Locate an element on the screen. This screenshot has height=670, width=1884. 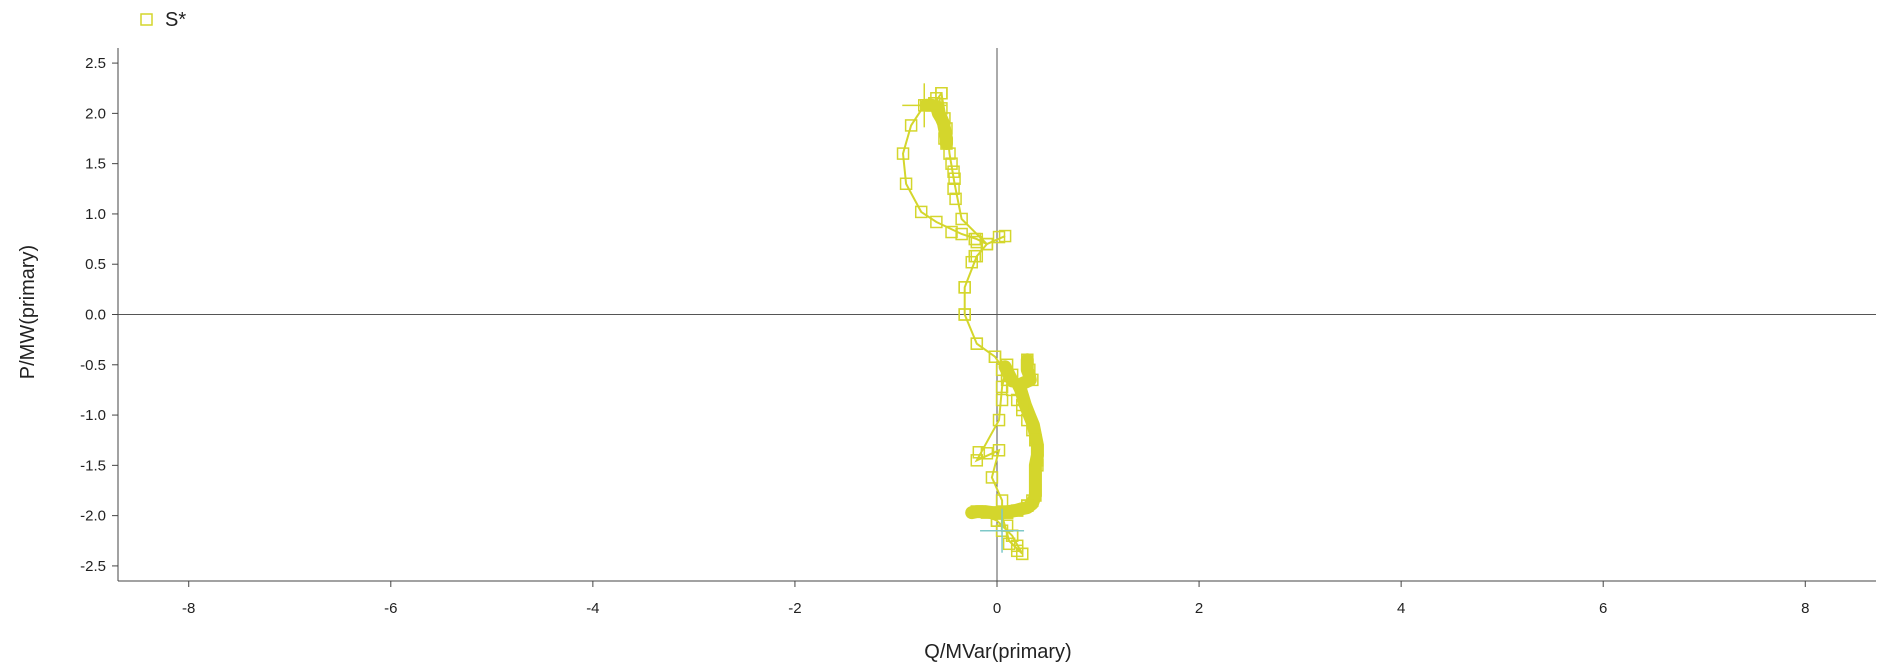
x-tick-label: 4 is located at coordinates (1401, 608).